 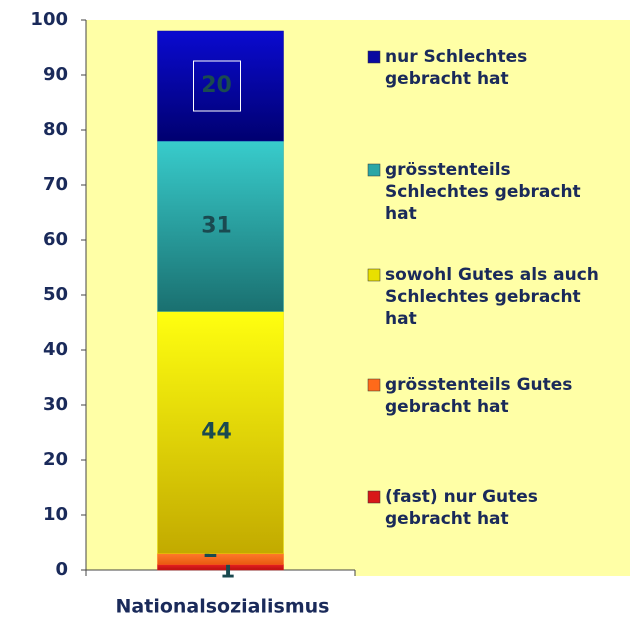 I want to click on label-box, so click(x=217, y=86).